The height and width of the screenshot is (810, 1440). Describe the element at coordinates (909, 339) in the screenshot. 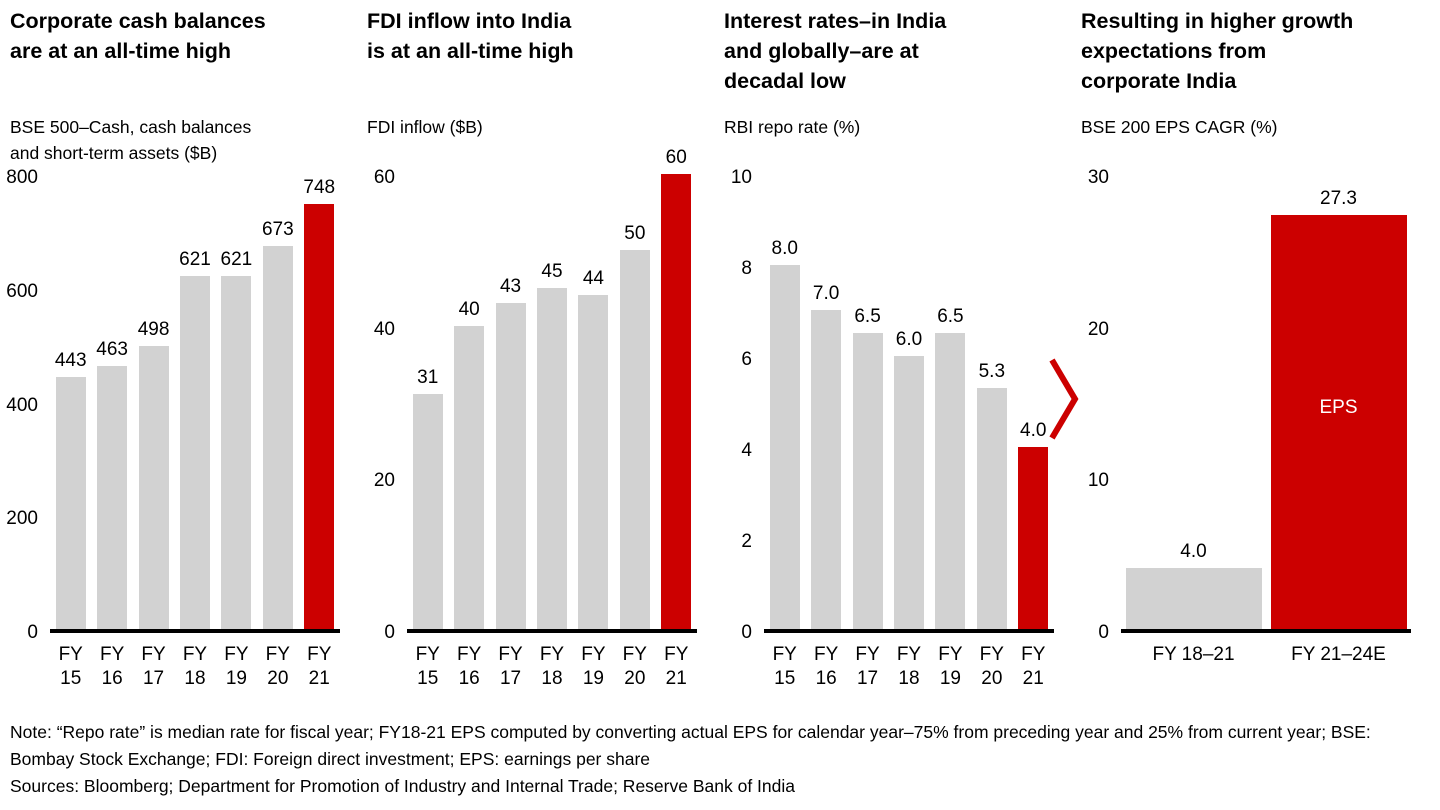

I see `bar-value-label: 6.0` at that location.